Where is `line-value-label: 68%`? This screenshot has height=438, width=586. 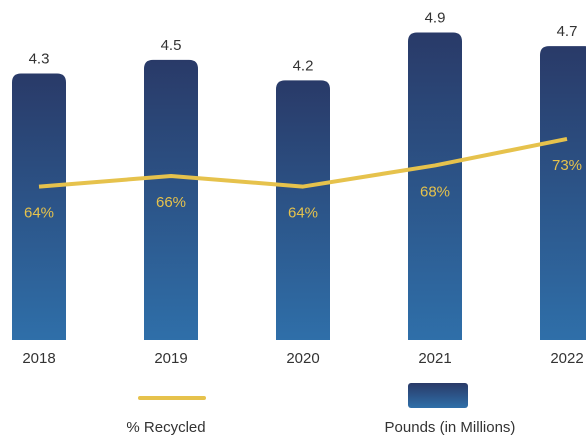
line-value-label: 68% is located at coordinates (435, 191).